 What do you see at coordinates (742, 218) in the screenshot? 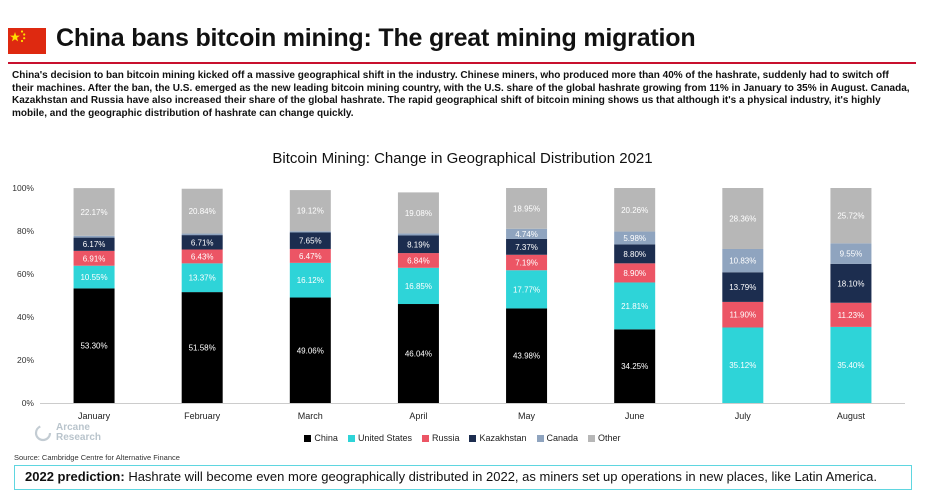
I see `data-label: 28.36%` at bounding box center [742, 218].